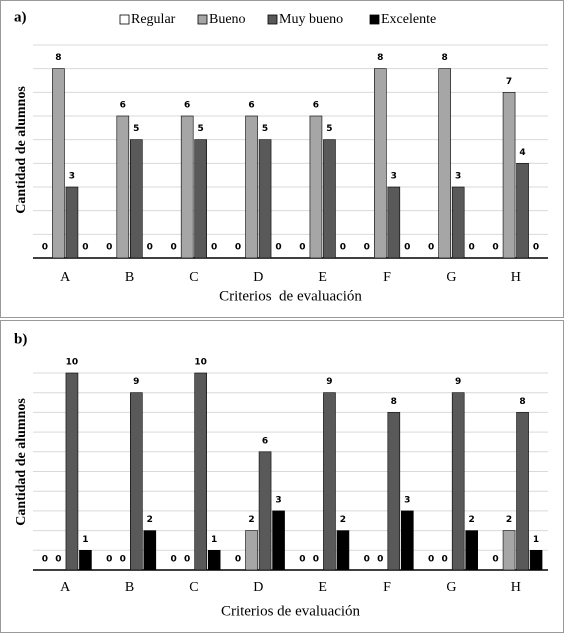 The height and width of the screenshot is (633, 564). Describe the element at coordinates (153, 19) in the screenshot. I see `legend-label: Regular` at that location.